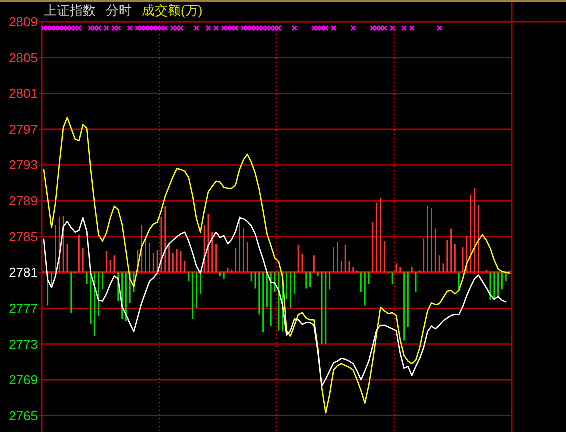 This screenshot has height=432, width=566. Describe the element at coordinates (23, 22) in the screenshot. I see `y-tick-label: 2809` at that location.